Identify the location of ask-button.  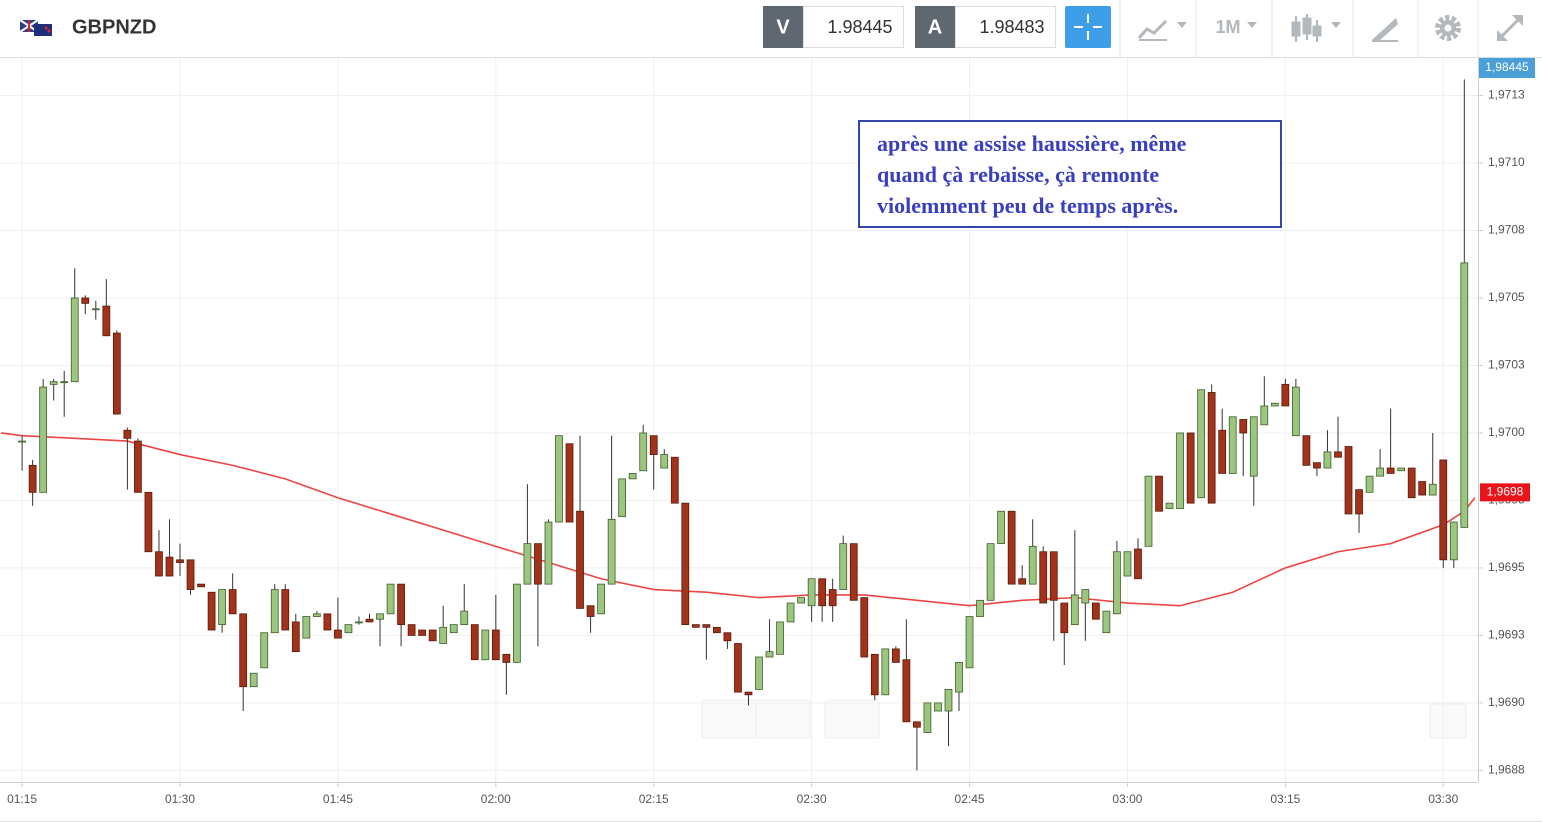
(935, 27).